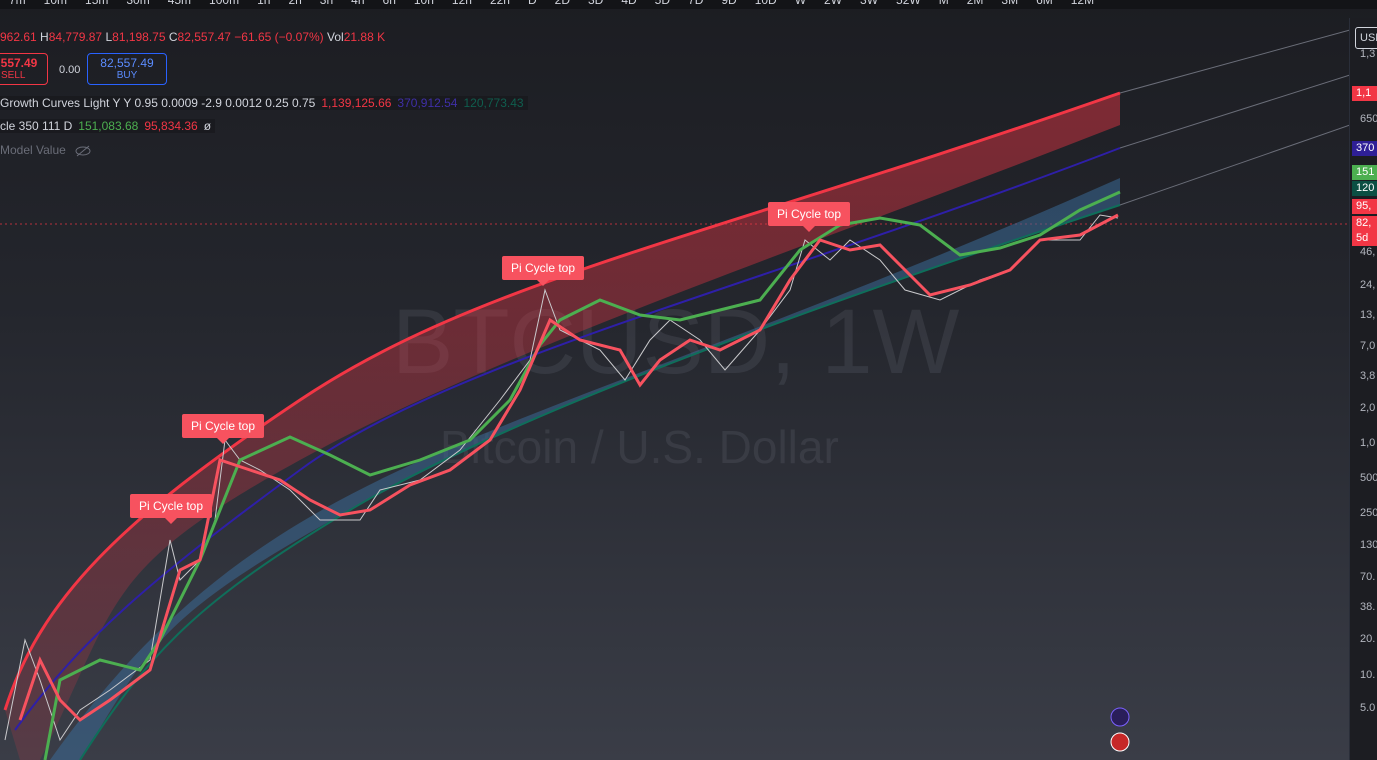 The height and width of the screenshot is (760, 1377). I want to click on interval-button: M, so click(943, 3).